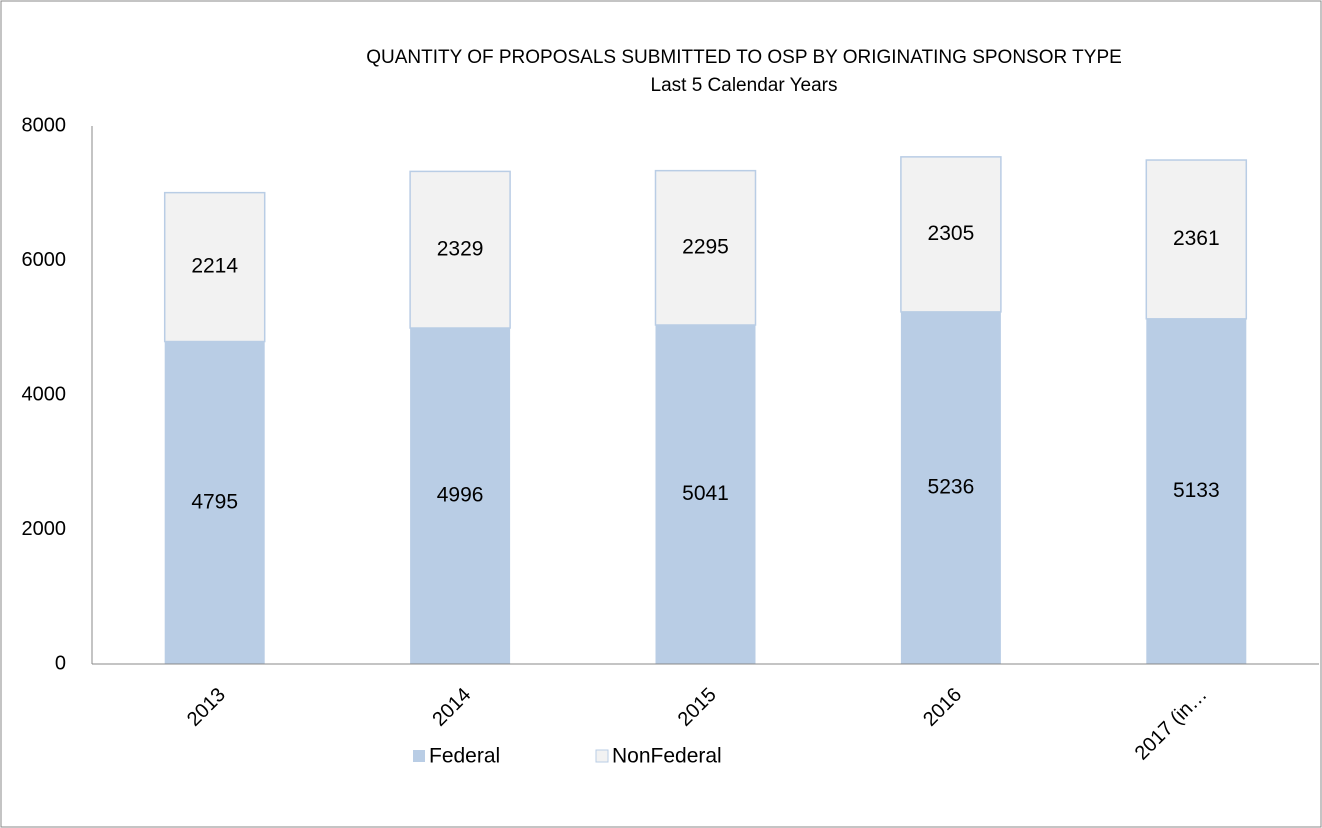 This screenshot has width=1322, height=828. What do you see at coordinates (464, 756) in the screenshot?
I see `legend-label: Federal` at bounding box center [464, 756].